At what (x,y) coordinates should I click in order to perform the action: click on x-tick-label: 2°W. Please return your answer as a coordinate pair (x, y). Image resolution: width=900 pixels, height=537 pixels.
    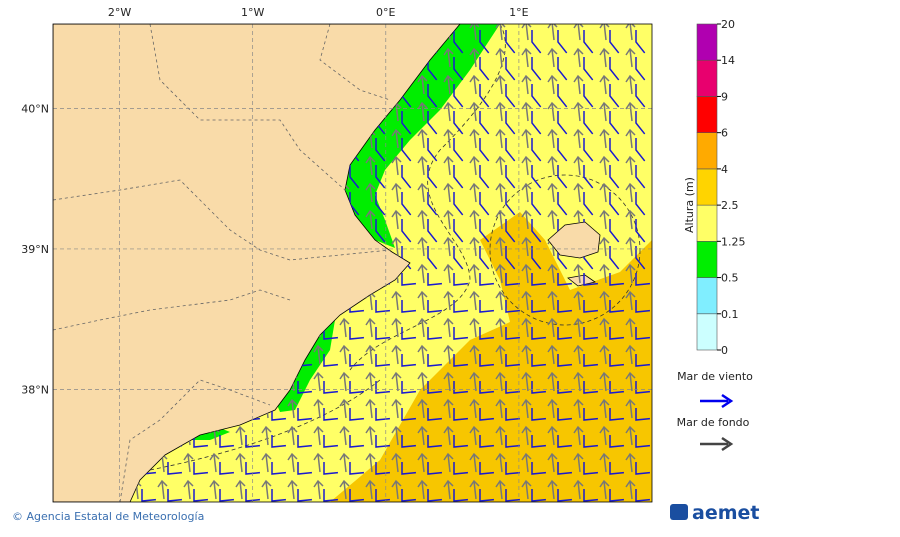
    Looking at the image, I should click on (119, 12).